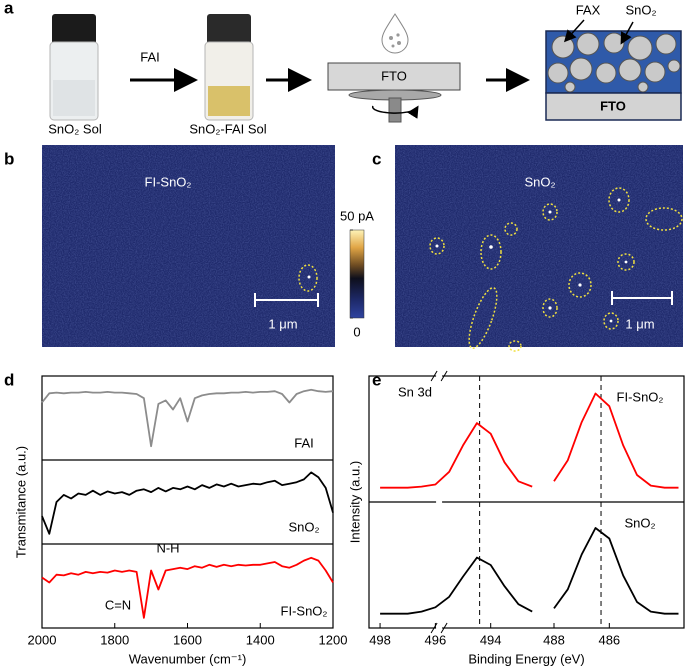  Describe the element at coordinates (150, 56) in the screenshot. I see `arrow-label: FAI` at that location.